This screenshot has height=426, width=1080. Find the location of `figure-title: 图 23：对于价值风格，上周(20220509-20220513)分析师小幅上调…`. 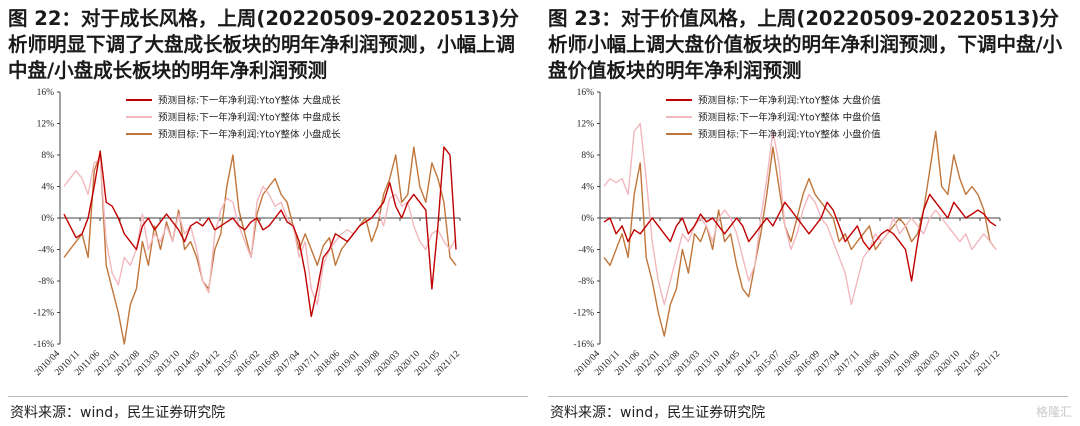

figure-title: 图 23：对于价值风格，上周(20220509-20220513)分析师小幅上调… is located at coordinates (805, 44).